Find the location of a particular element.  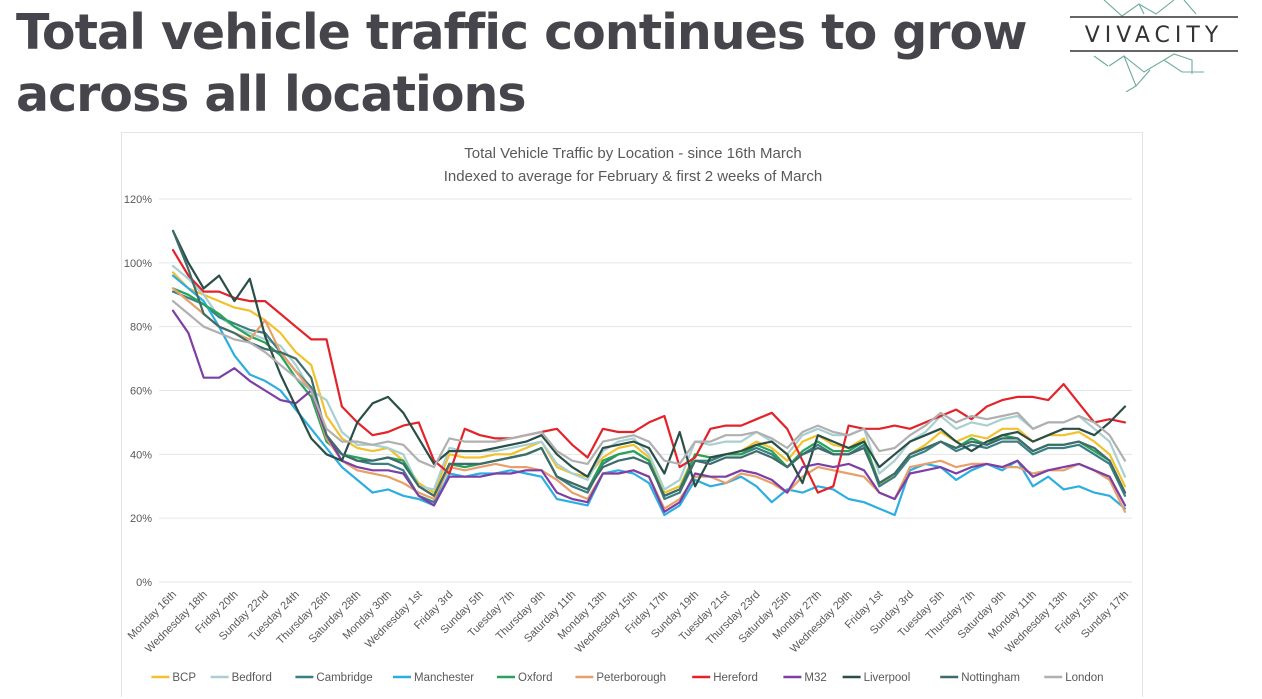

y-tick-label: 60% is located at coordinates (141, 392).